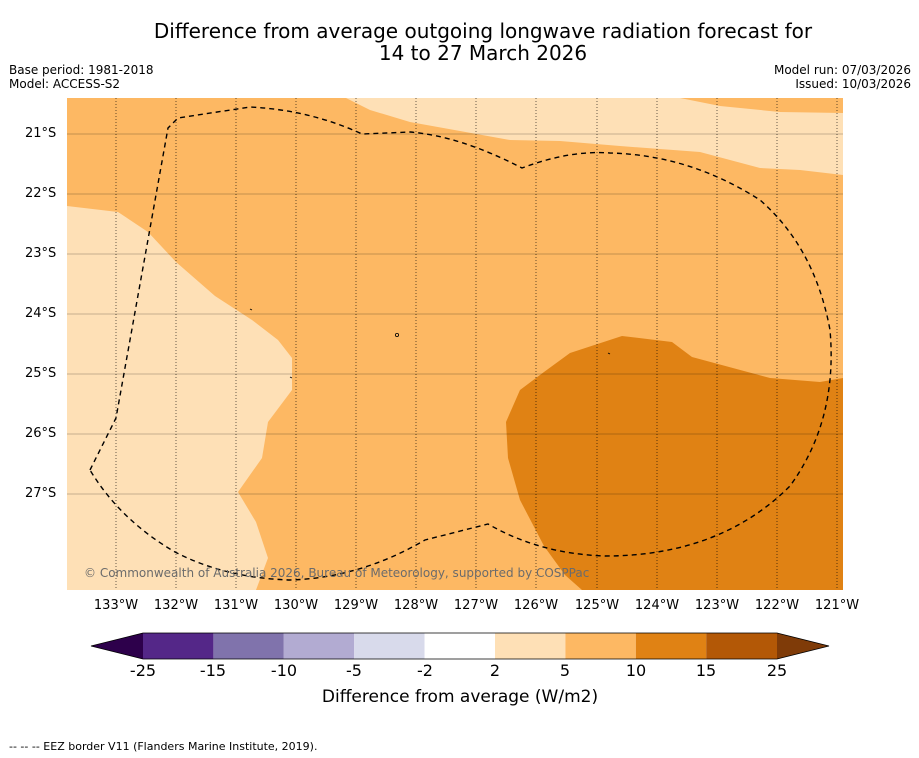  I want to click on colorbar-tick-5: -2, so click(425, 670).